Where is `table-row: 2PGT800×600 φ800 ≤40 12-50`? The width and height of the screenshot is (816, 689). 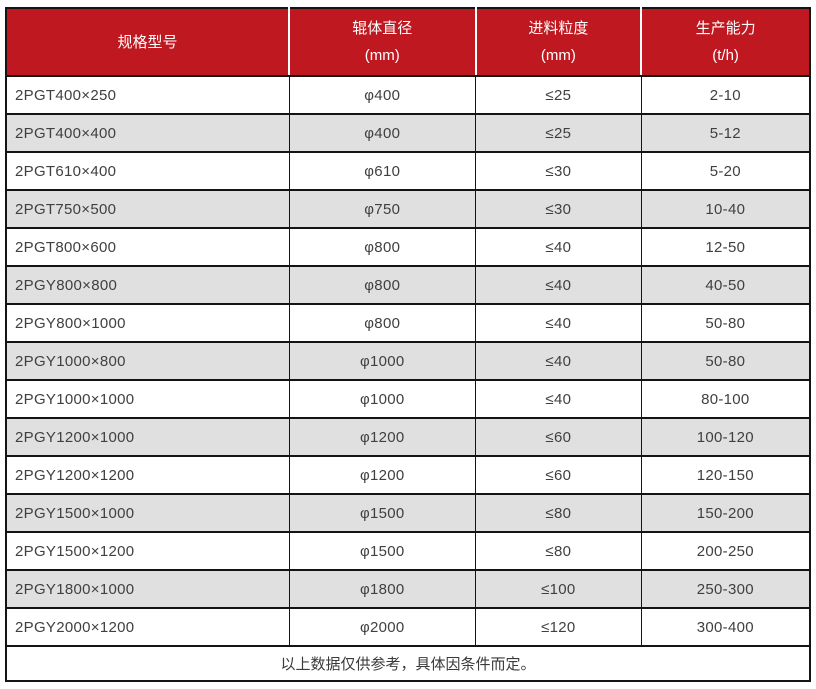 table-row: 2PGT800×600 φ800 ≤40 12-50 is located at coordinates (408, 247).